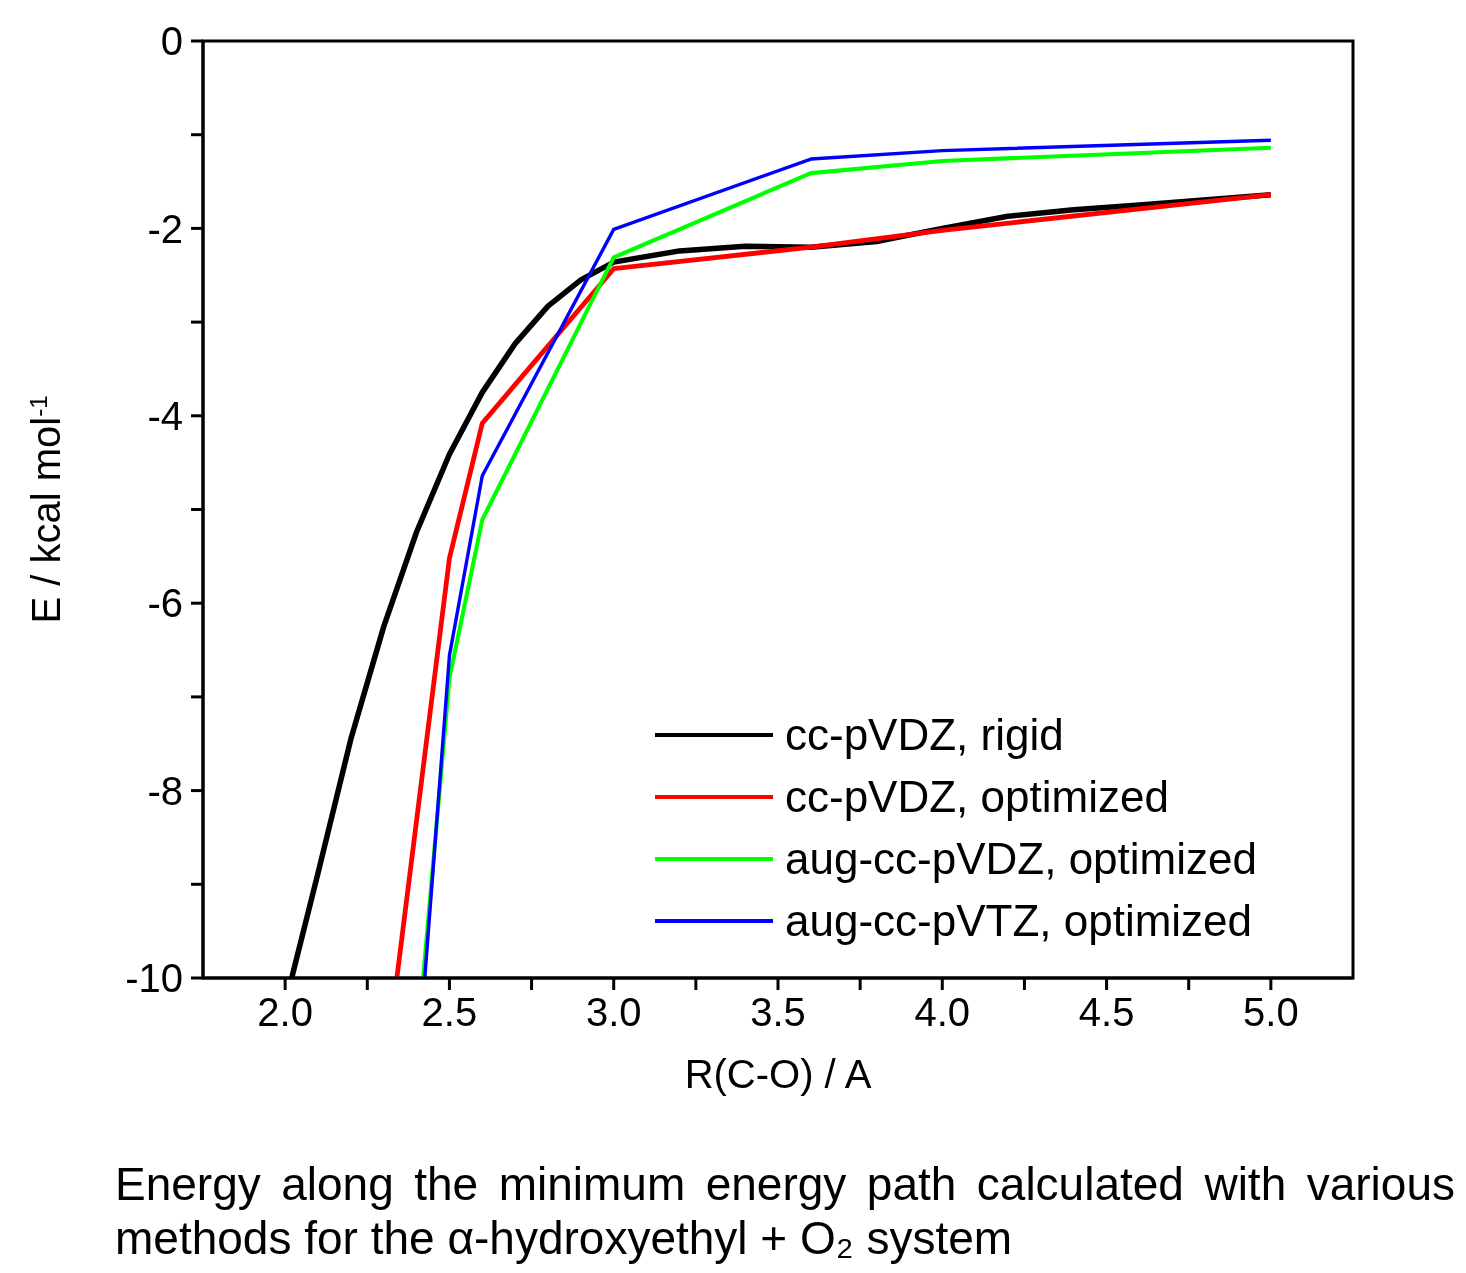 Image resolution: width=1466 pixels, height=1273 pixels. Describe the element at coordinates (154, 978) in the screenshot. I see `y-tick-label: -10` at that location.